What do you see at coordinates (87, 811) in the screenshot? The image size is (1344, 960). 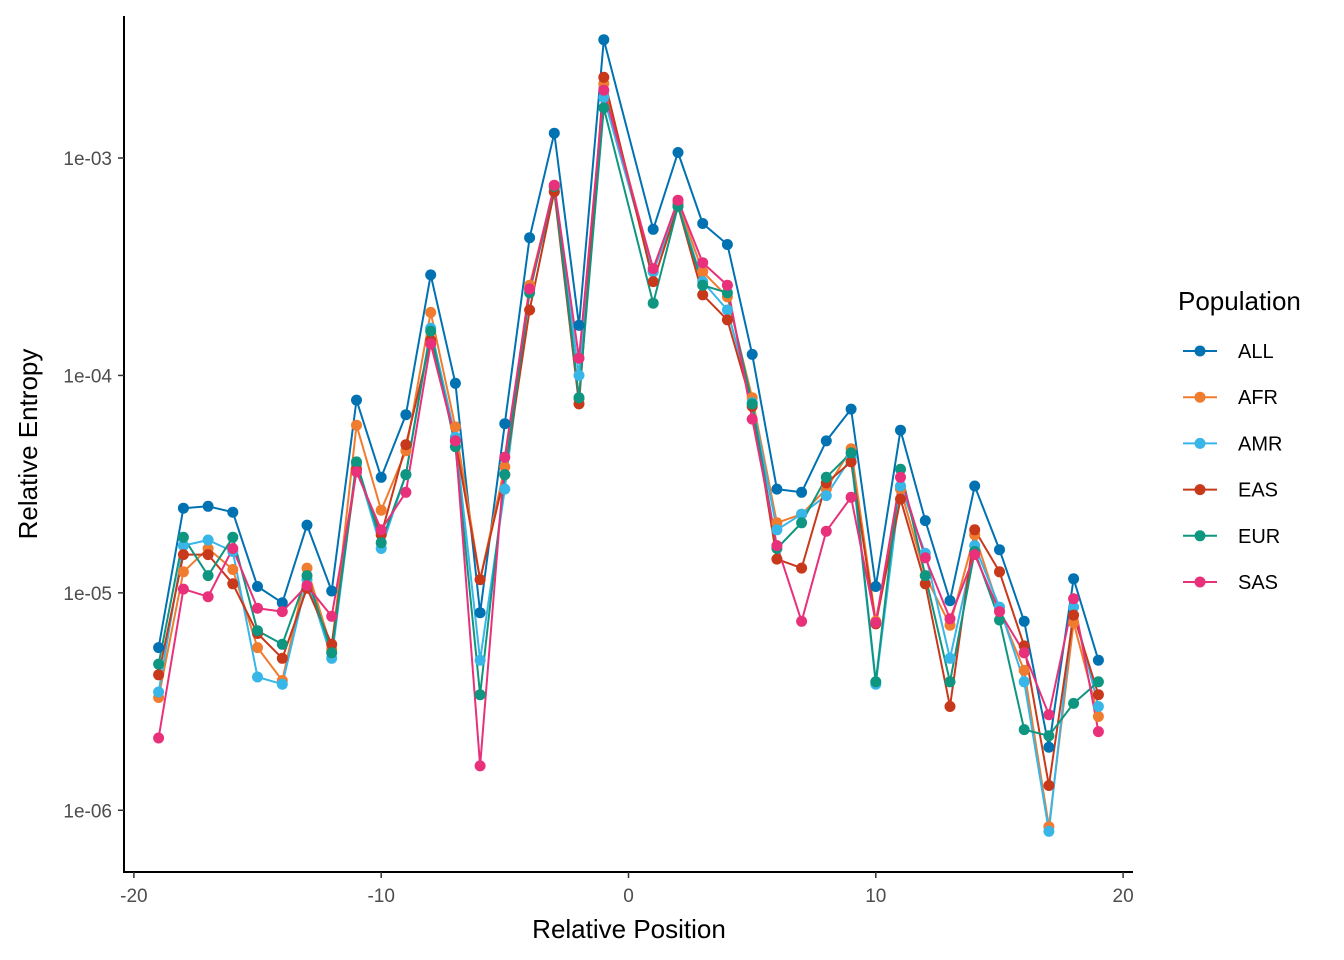 I see `y-tick-label: 1e-06` at bounding box center [87, 811].